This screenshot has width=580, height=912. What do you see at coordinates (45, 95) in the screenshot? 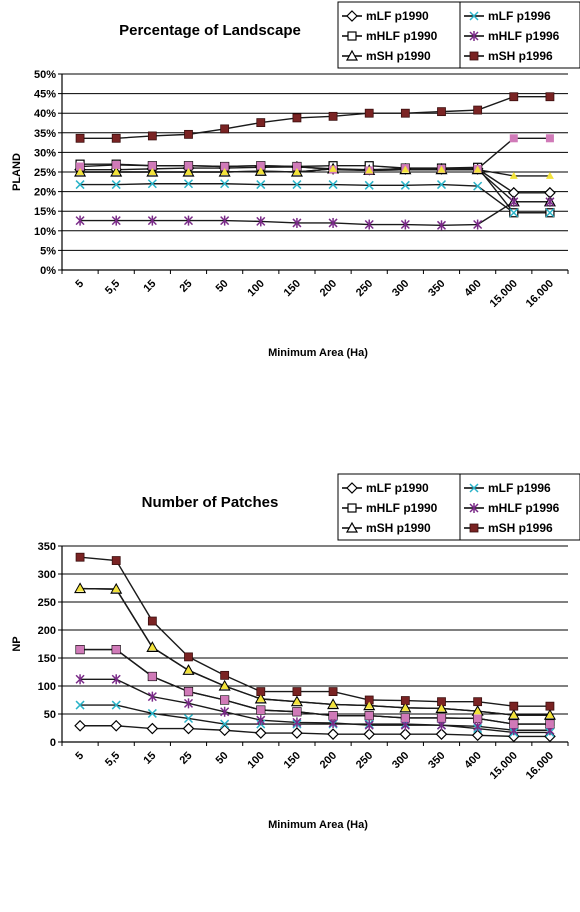
I see `y-tick-label: 45%` at bounding box center [45, 95].